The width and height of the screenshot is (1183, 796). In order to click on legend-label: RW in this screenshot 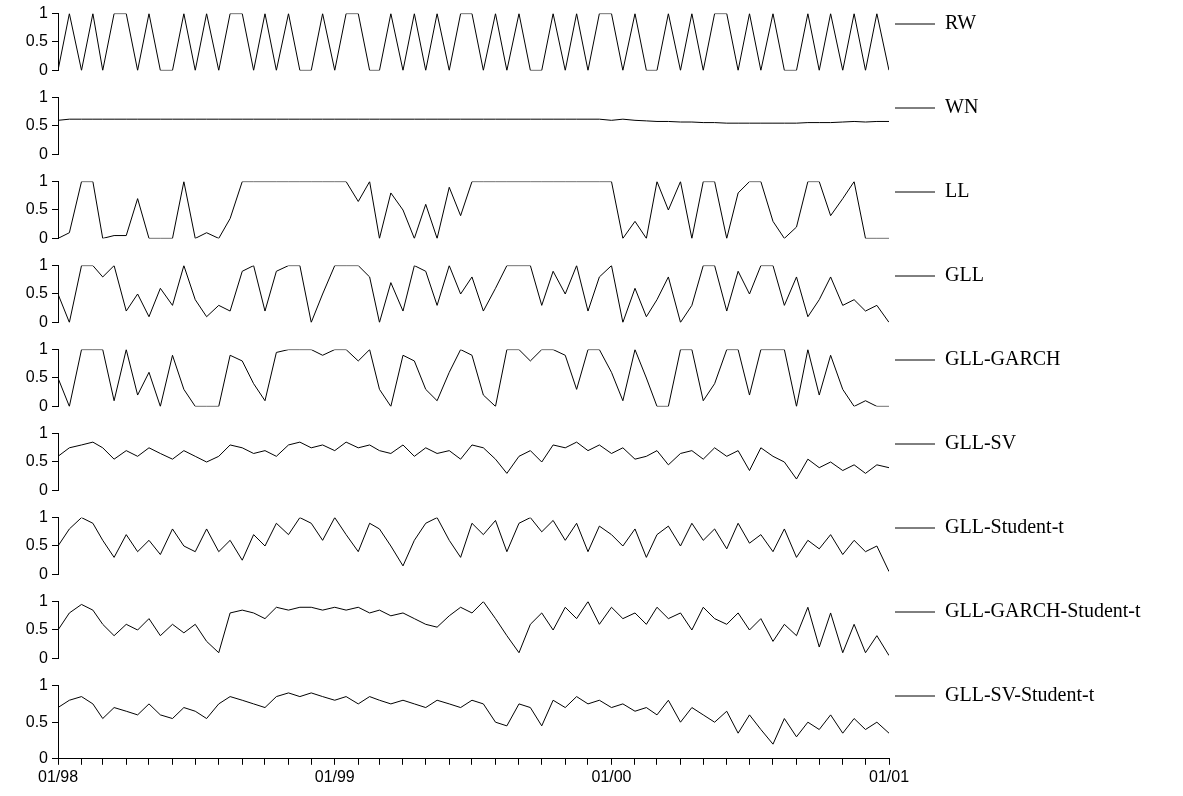, I will do `click(961, 22)`.